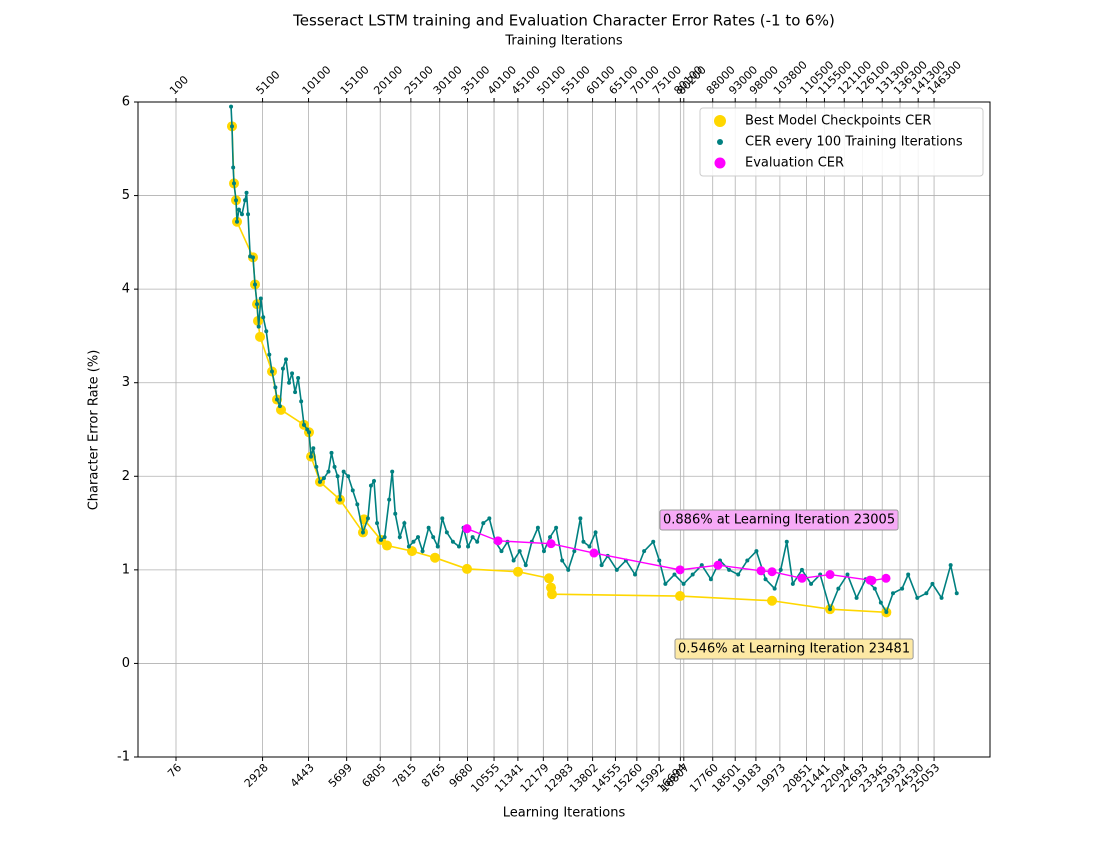 This screenshot has width=1100, height=850. What do you see at coordinates (779, 520) in the screenshot?
I see `annotation: 0.886% at Learning Iteration 23005` at bounding box center [779, 520].